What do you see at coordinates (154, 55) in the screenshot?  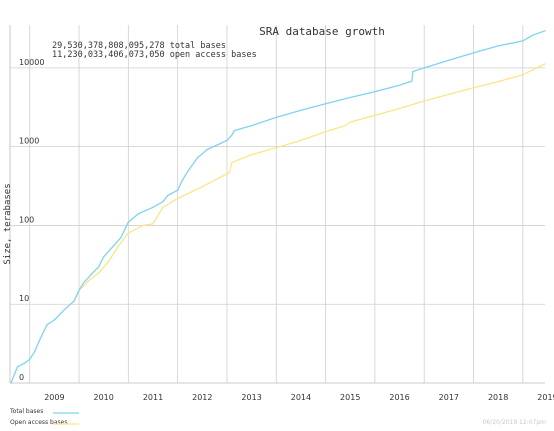 I see `open-access-annotation: 11,230,033,406,073,050 open access bases` at bounding box center [154, 55].